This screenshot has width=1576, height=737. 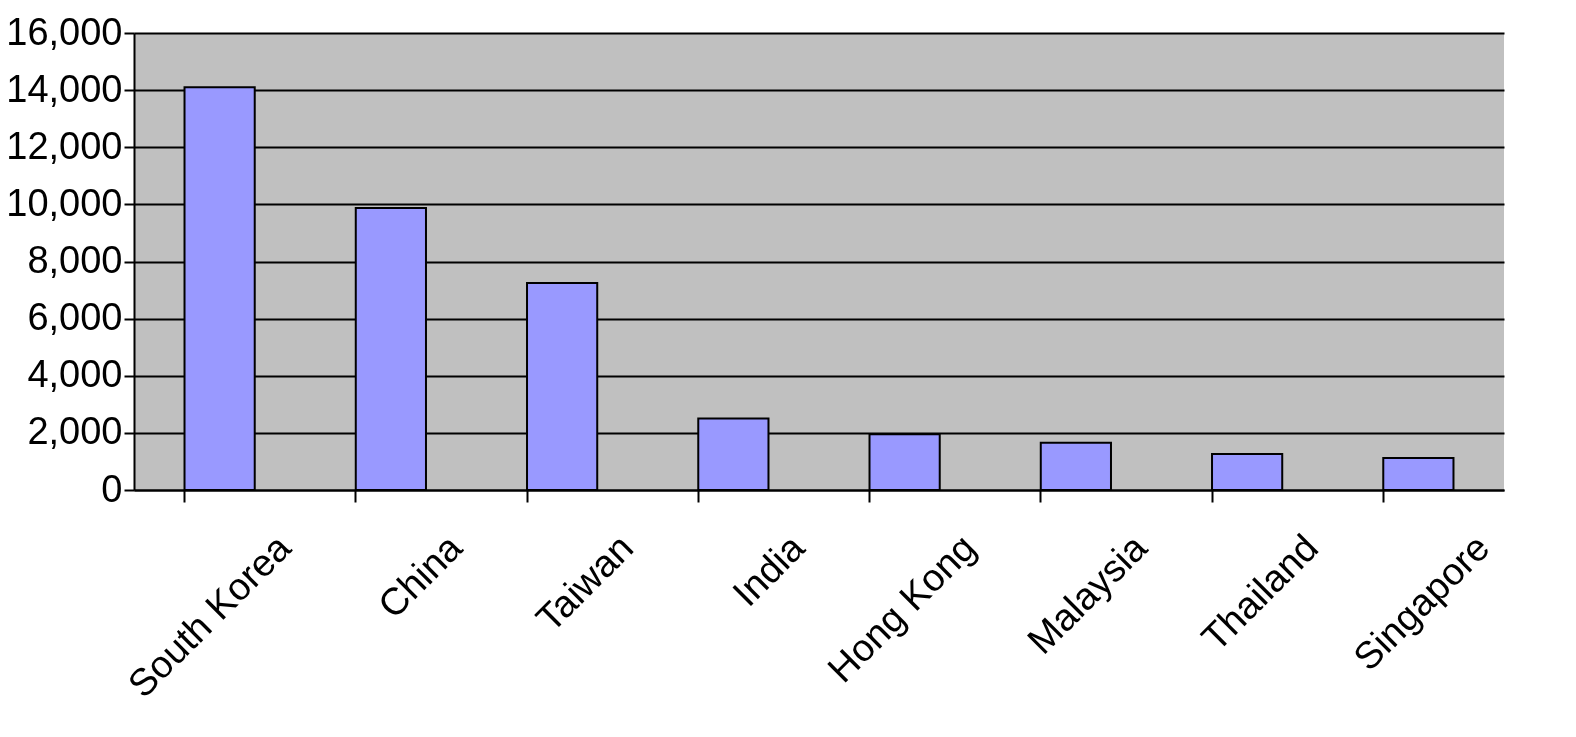 What do you see at coordinates (64, 88) in the screenshot?
I see `y-tick-label: 14,000` at bounding box center [64, 88].